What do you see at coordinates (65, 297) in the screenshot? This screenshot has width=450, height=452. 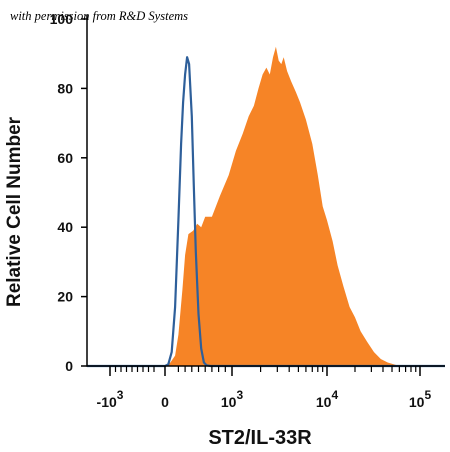 I see `y-tick-label: 20` at bounding box center [65, 297].